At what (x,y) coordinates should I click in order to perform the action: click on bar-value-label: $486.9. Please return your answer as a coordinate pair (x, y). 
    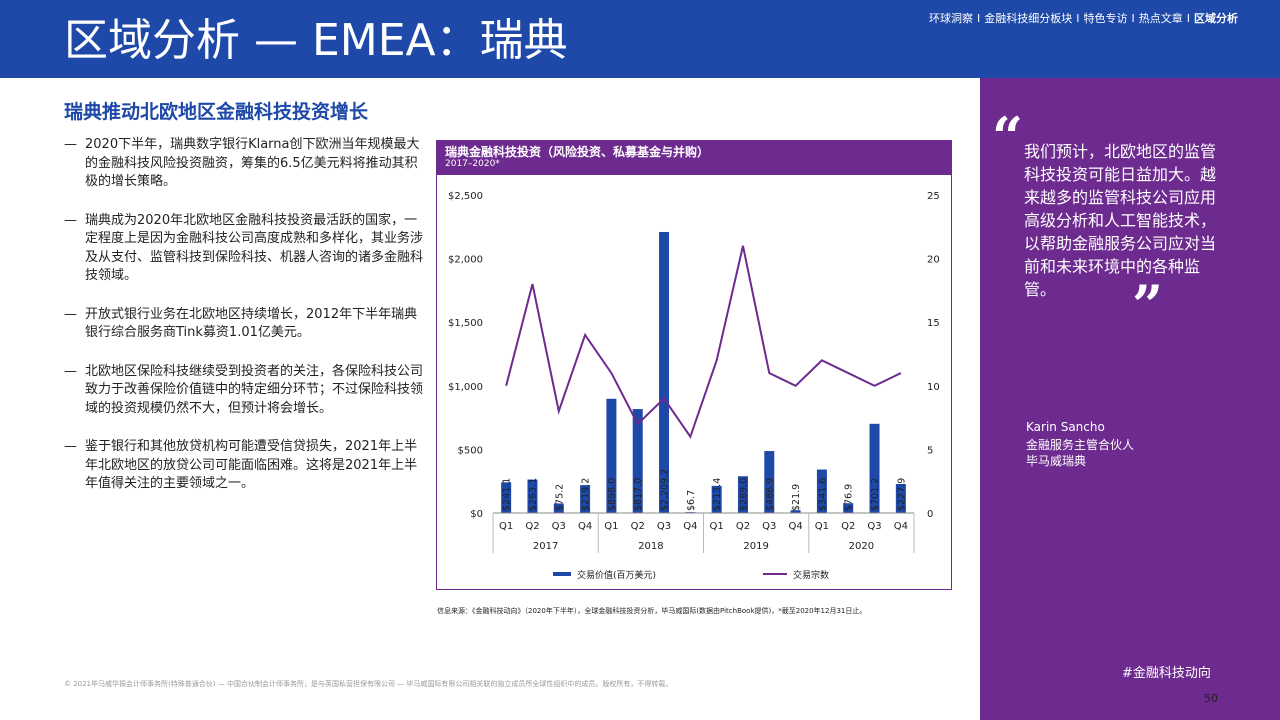
    Looking at the image, I should click on (770, 494).